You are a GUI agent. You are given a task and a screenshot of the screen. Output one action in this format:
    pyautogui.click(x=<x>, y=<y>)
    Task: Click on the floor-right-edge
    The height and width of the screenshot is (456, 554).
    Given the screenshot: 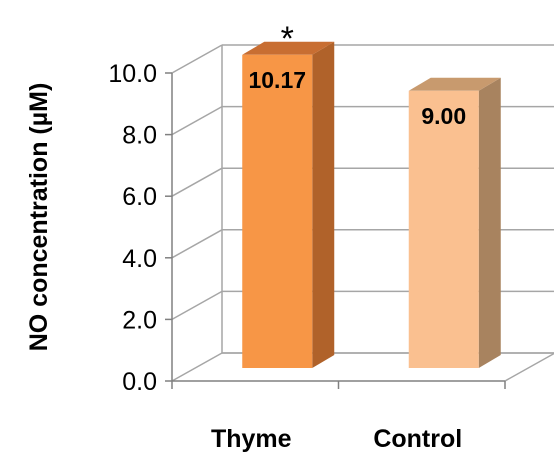 What is the action you would take?
    pyautogui.click(x=529, y=367)
    